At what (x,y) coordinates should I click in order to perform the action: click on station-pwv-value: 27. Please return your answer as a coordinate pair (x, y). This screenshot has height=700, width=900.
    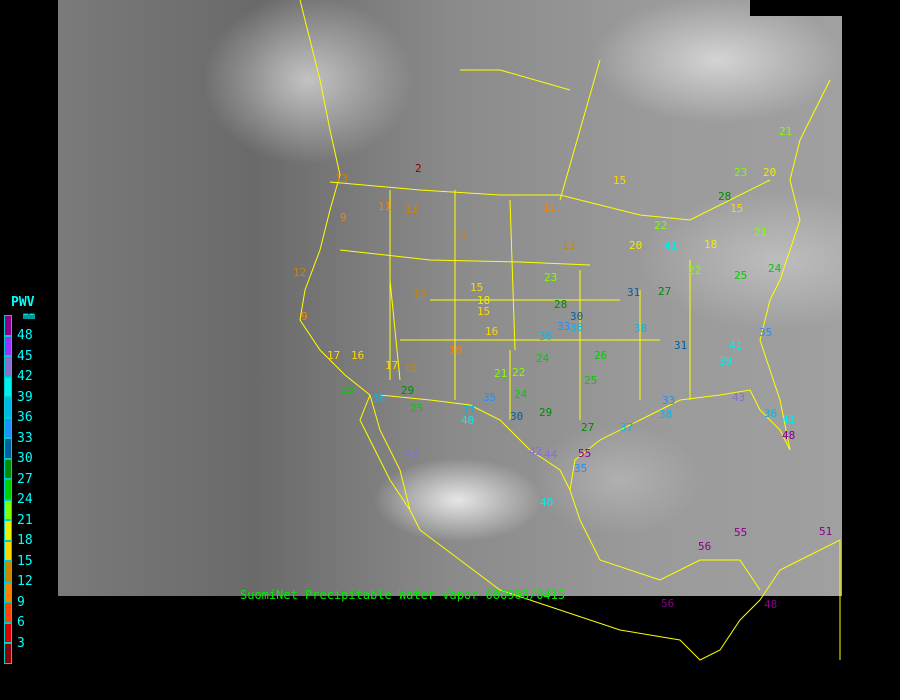
    Looking at the image, I should click on (664, 291).